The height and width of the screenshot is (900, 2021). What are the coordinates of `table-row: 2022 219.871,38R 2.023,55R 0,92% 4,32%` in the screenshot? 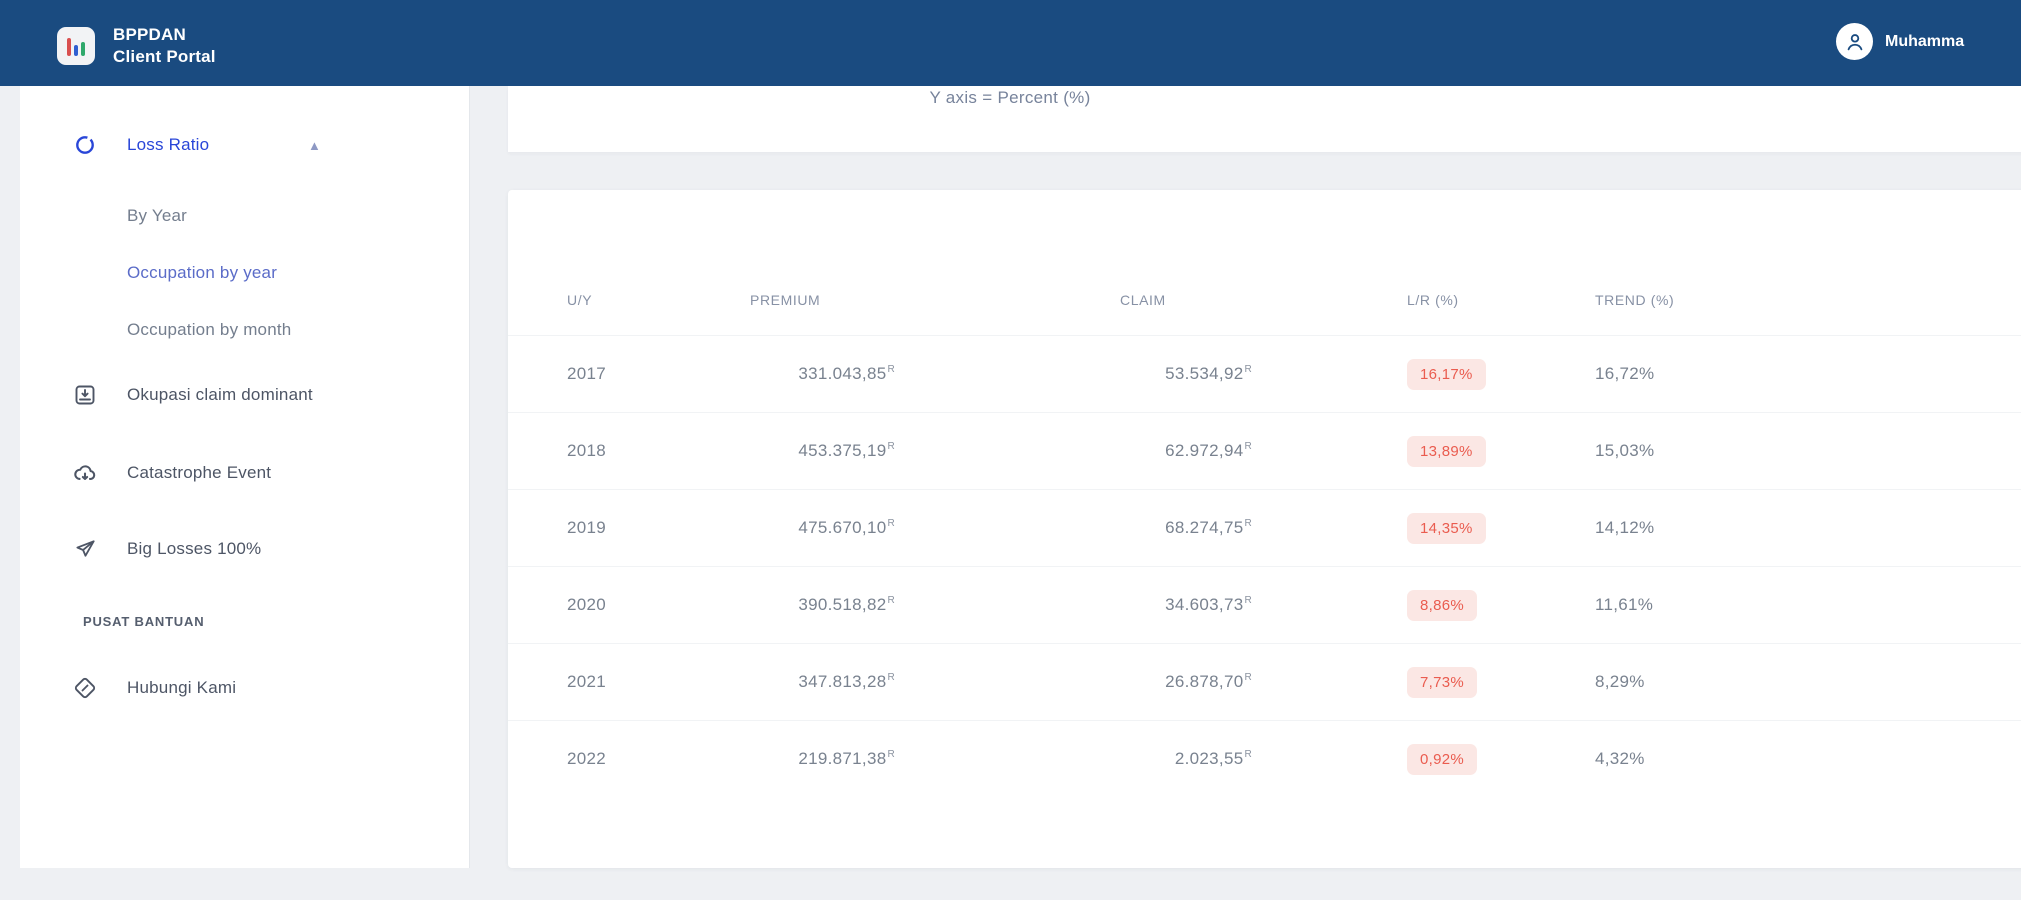 It's located at (1264, 758).